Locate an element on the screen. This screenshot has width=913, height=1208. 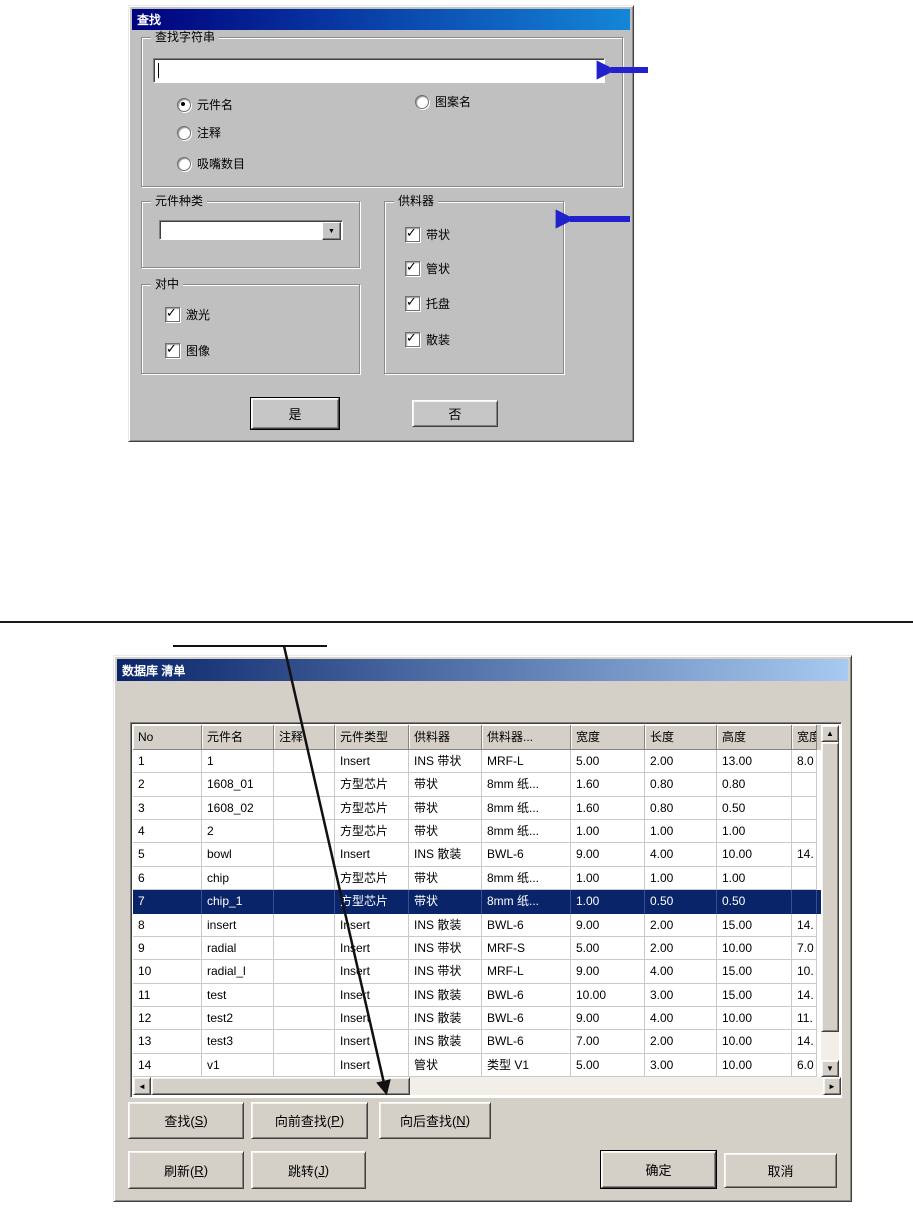
table-row: 9 radial Insert INS 带状 MRF-S 5.00 2.00 10.00 7.0 is located at coordinates (478, 948).